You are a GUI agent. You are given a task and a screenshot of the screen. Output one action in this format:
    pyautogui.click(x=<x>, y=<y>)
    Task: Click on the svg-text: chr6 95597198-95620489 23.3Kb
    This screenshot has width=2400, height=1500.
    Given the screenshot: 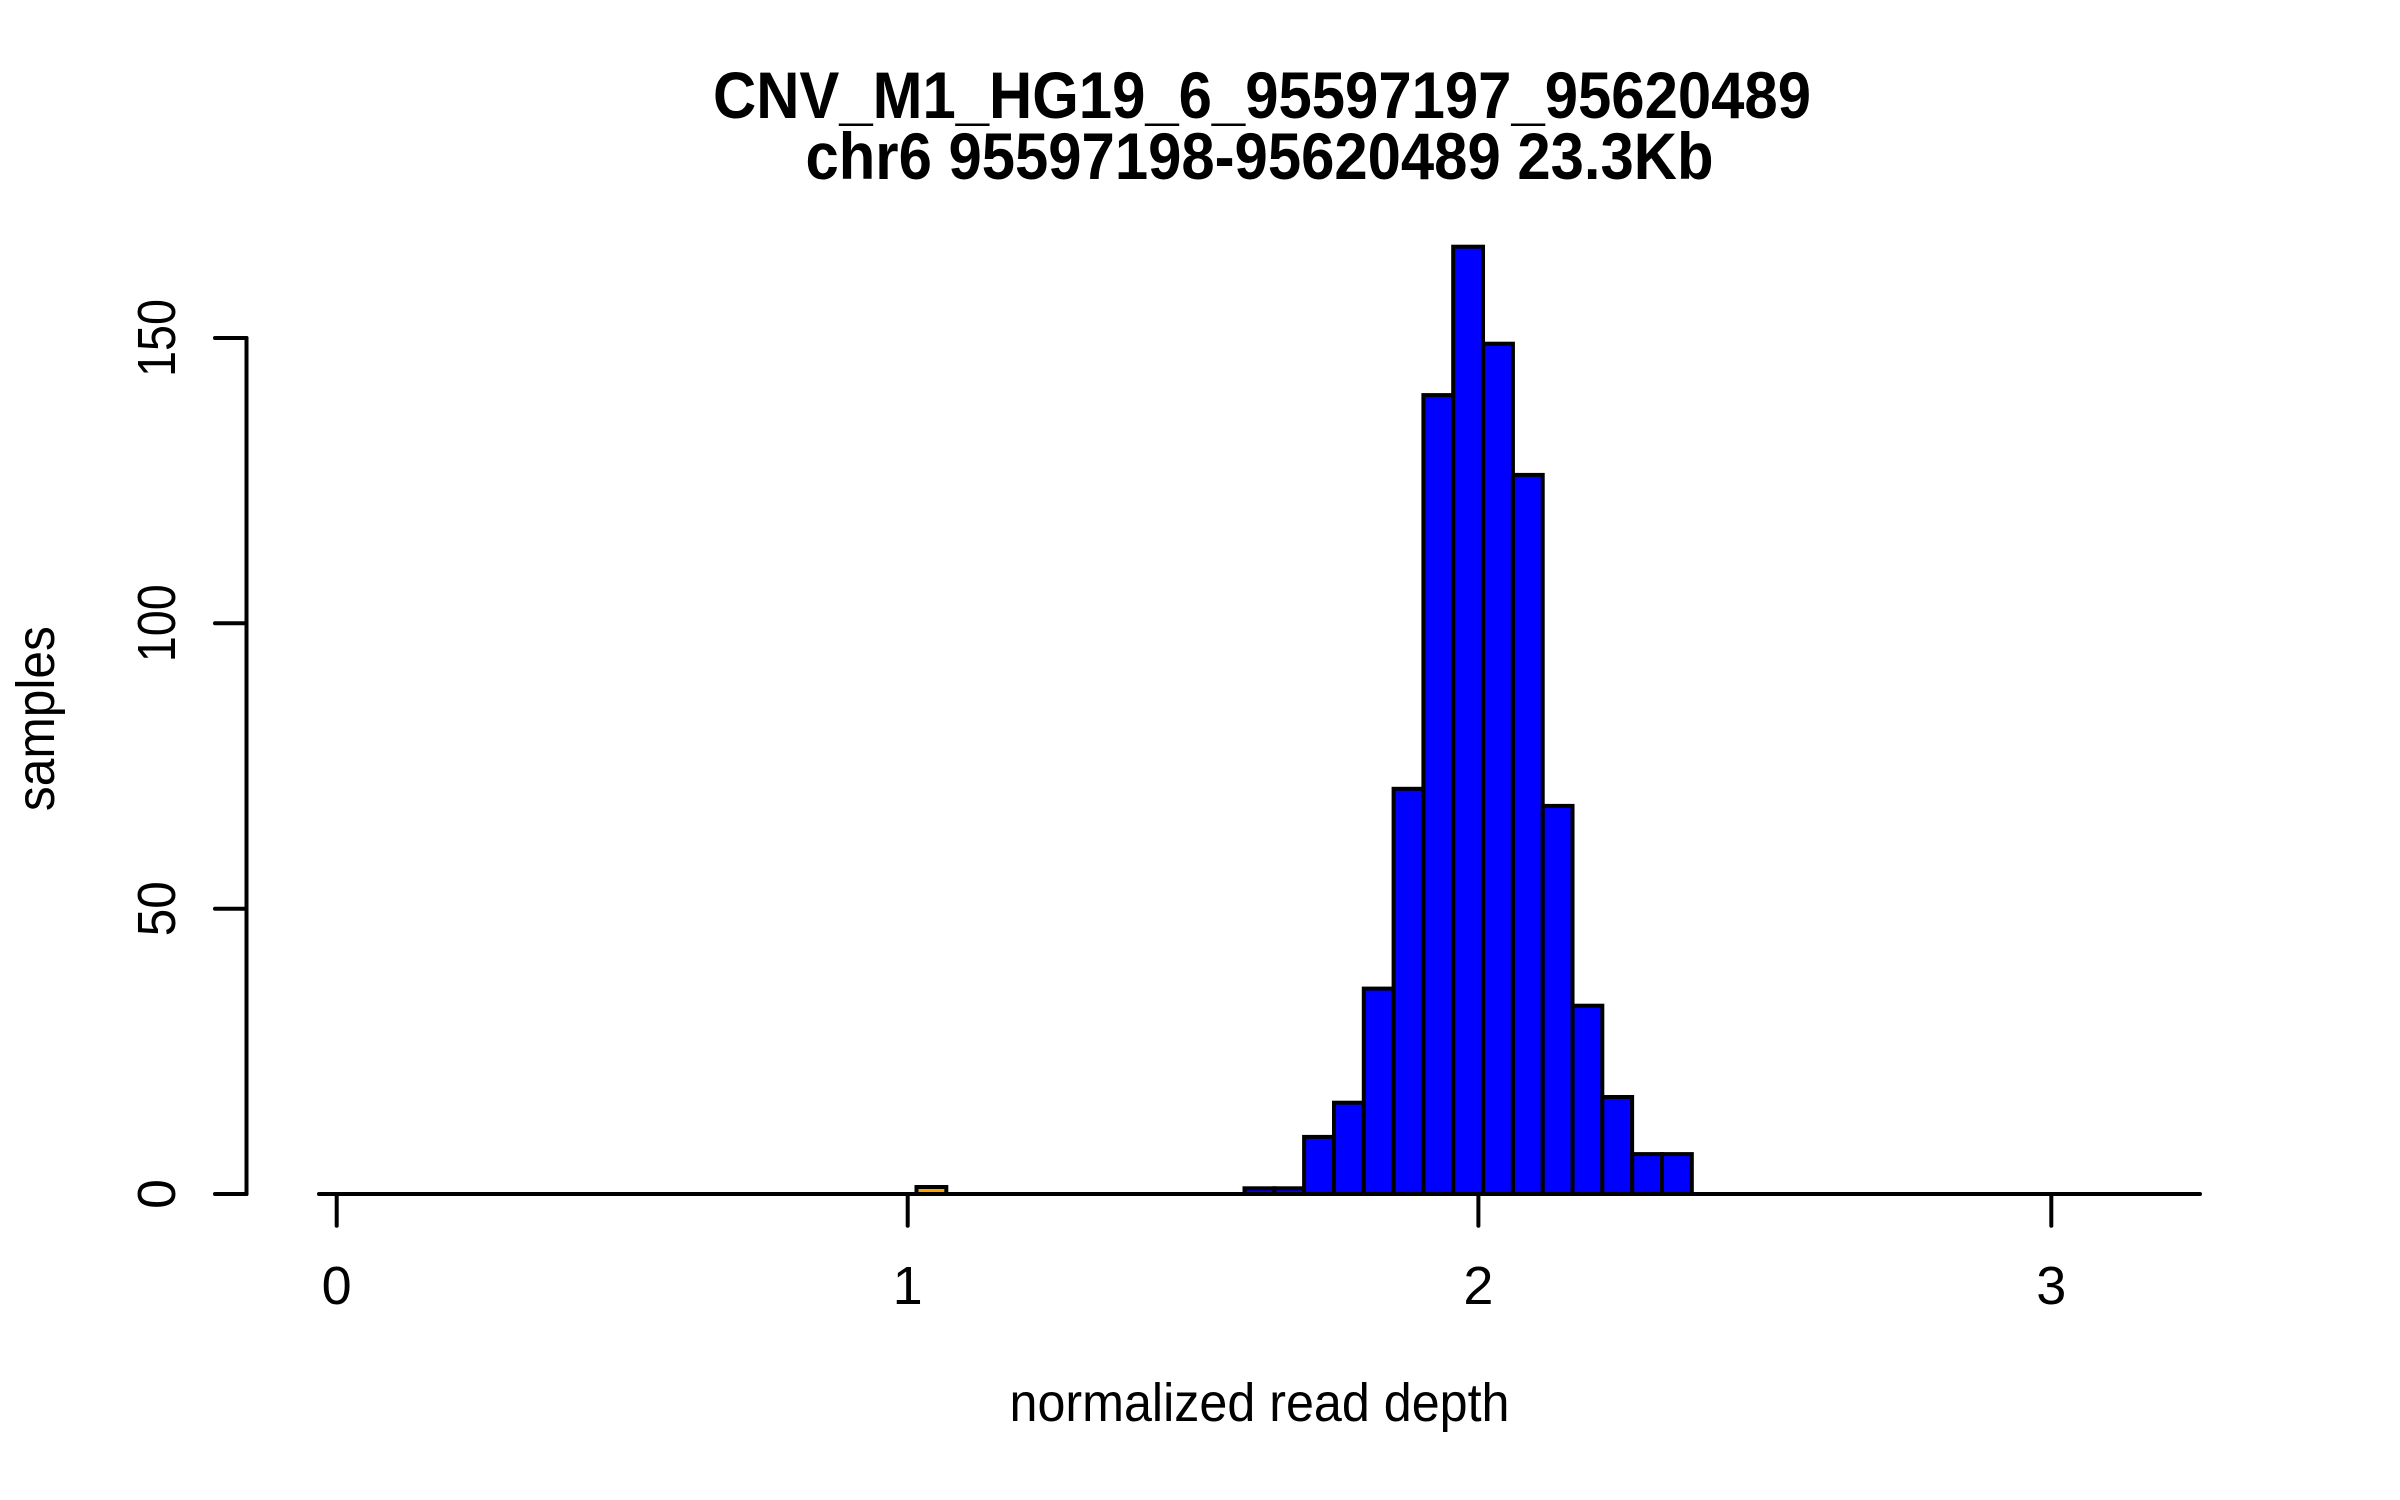 What is the action you would take?
    pyautogui.click(x=1260, y=156)
    